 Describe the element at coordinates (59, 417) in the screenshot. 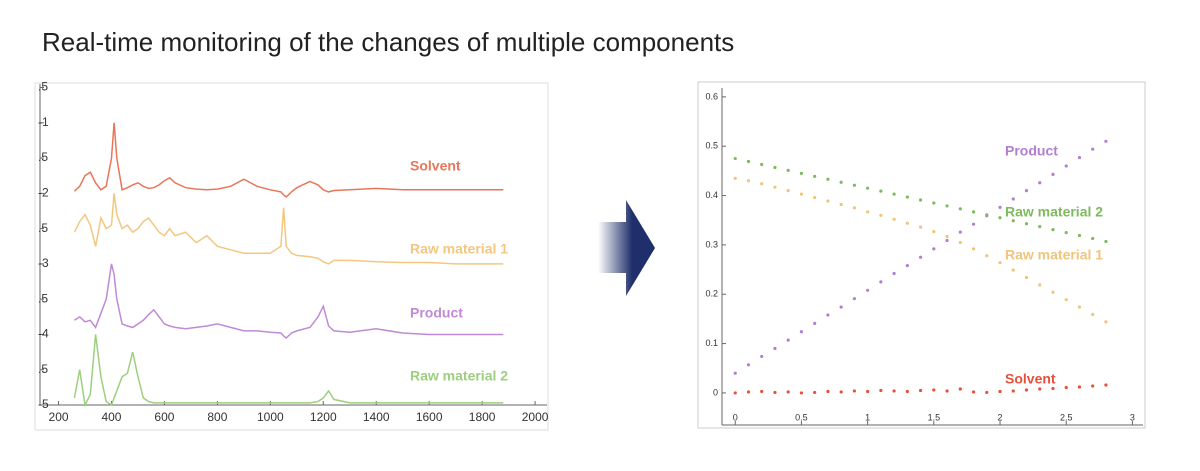

I see `x-tick-label: 200` at that location.